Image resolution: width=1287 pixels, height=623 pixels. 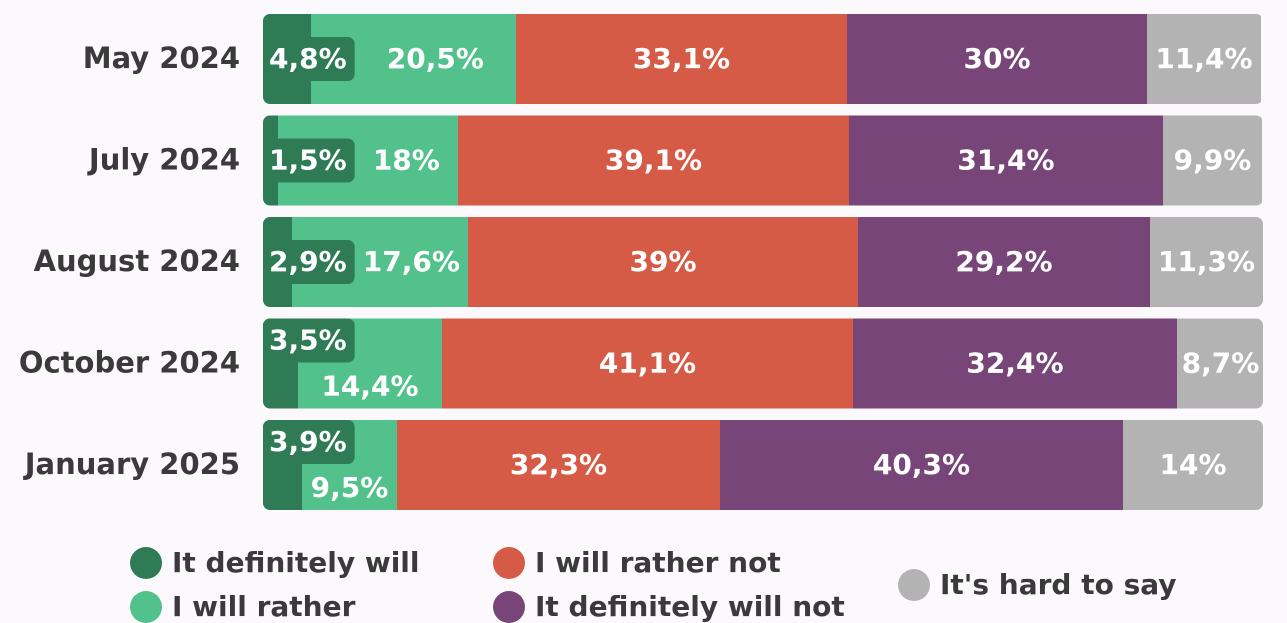 What do you see at coordinates (350, 487) in the screenshot?
I see `data-label: 9,5%` at bounding box center [350, 487].